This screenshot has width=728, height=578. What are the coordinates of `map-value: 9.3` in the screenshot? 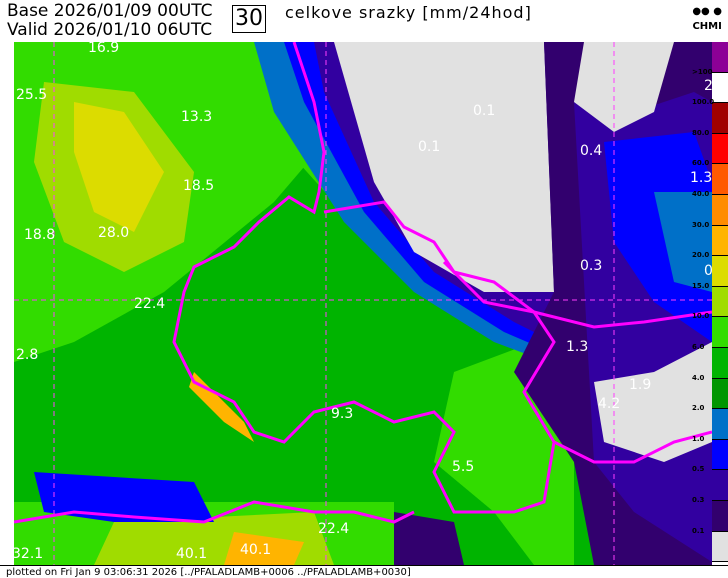 It's located at (342, 414).